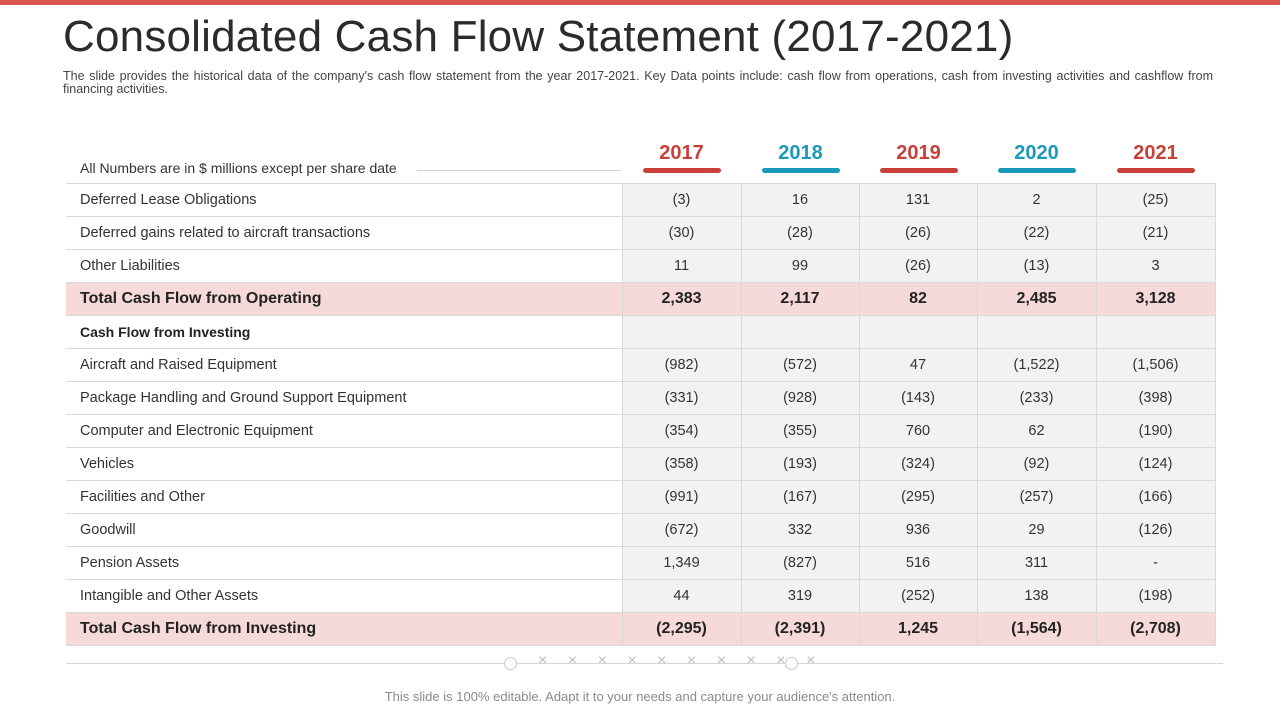 The width and height of the screenshot is (1280, 720). What do you see at coordinates (681, 365) in the screenshot?
I see `cell-2017: (982)` at bounding box center [681, 365].